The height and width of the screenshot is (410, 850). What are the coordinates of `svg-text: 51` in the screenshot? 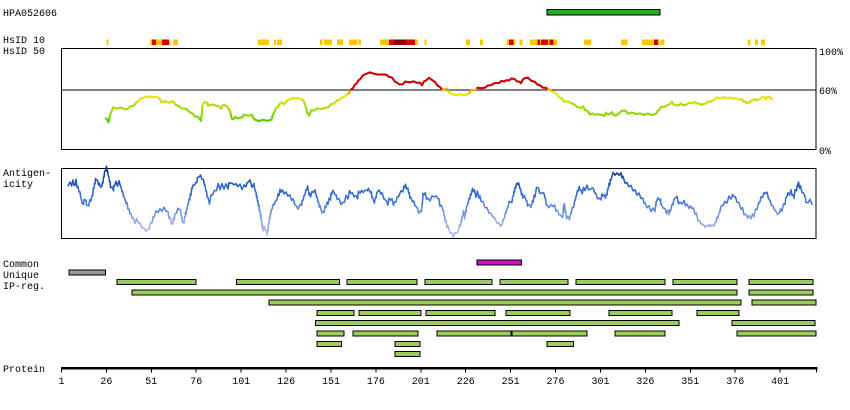 It's located at (151, 382).